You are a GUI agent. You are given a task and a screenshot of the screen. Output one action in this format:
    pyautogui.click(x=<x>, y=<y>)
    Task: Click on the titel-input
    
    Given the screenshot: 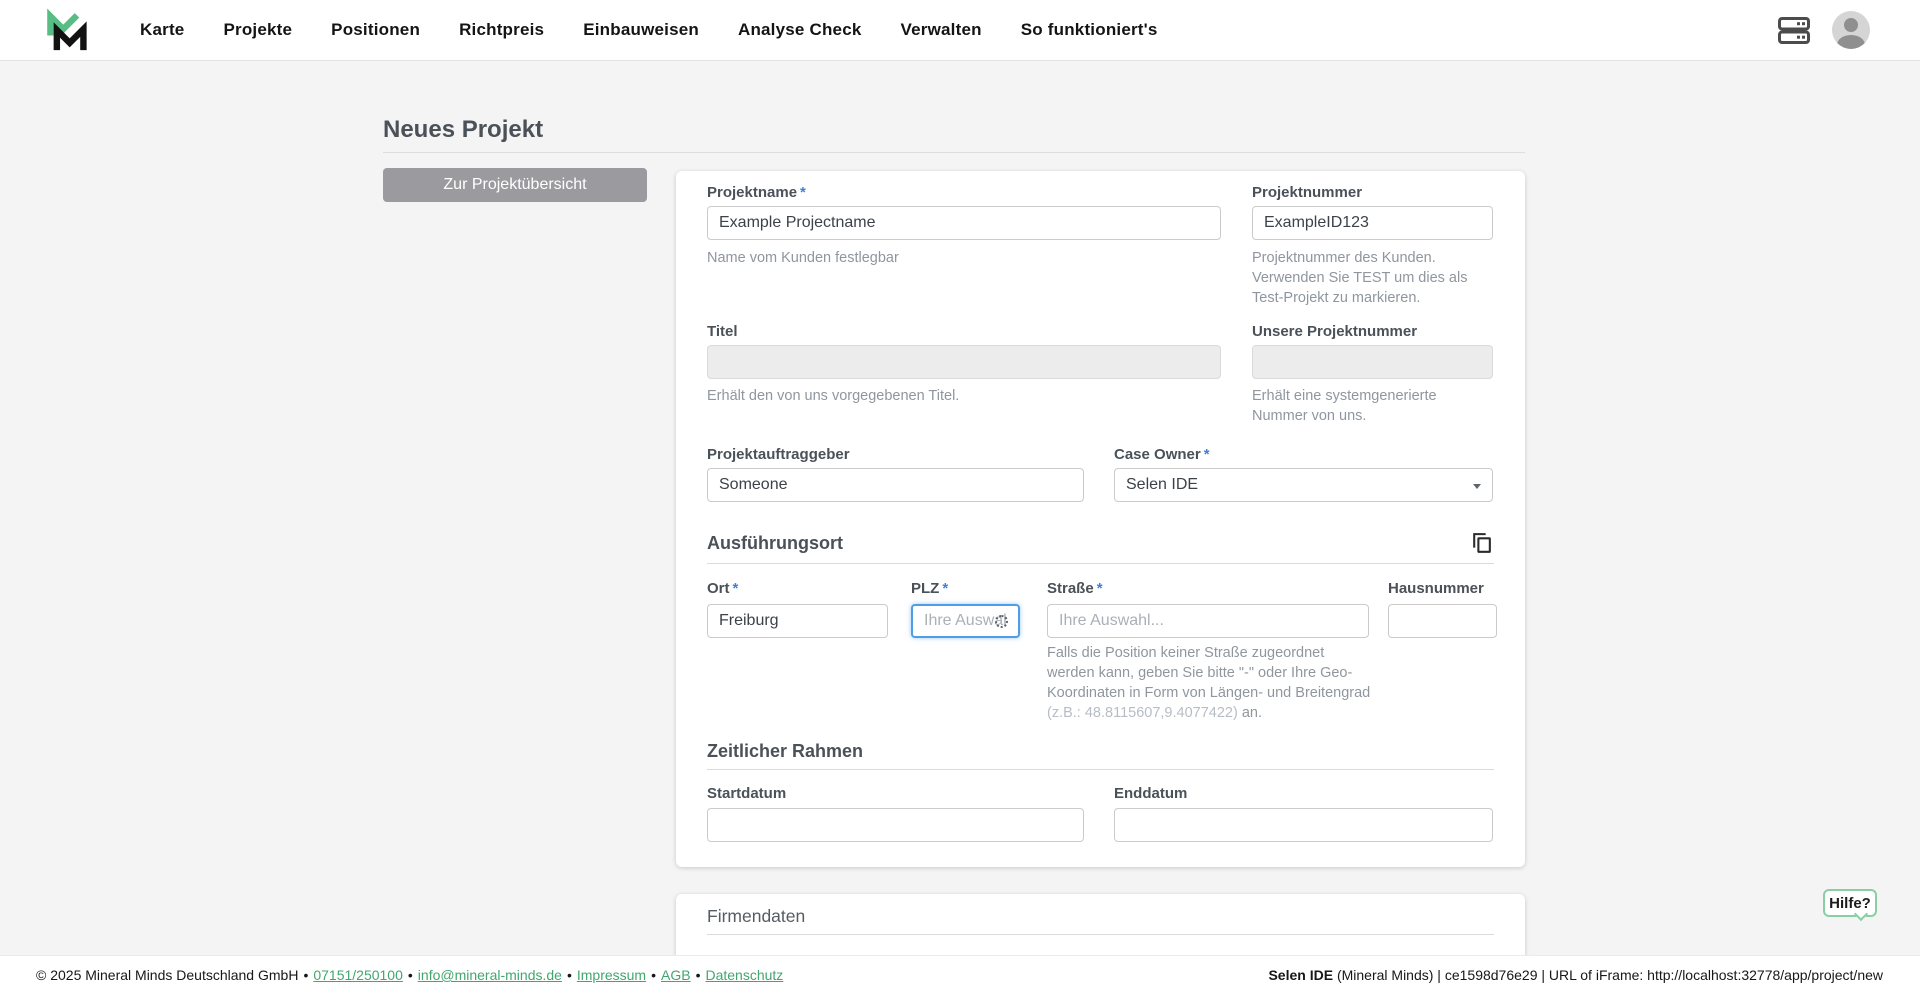 What is the action you would take?
    pyautogui.click(x=964, y=362)
    